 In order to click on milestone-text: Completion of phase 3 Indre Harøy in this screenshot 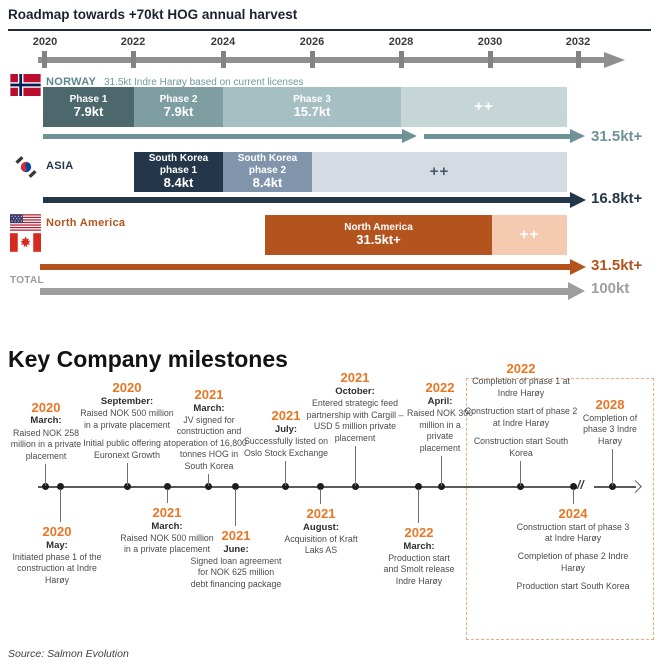, I will do `click(610, 429)`.